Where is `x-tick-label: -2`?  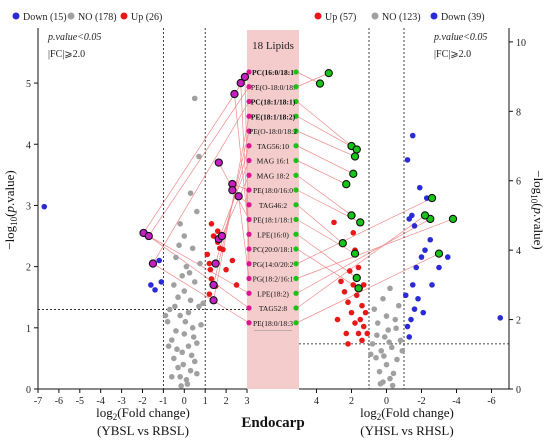
x-tick-label: -2 is located at coordinates (142, 401).